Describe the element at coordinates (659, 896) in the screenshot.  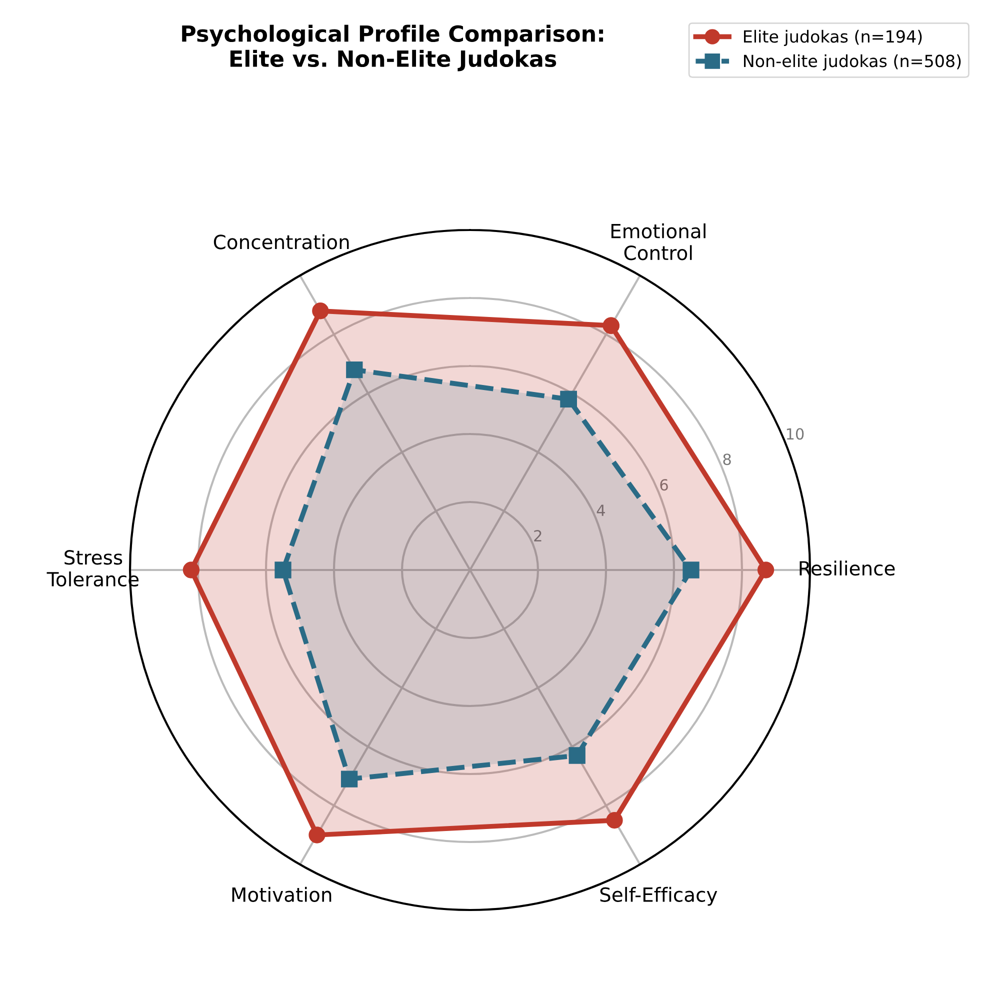
I see `spoke-label: Self-Efficacy` at that location.